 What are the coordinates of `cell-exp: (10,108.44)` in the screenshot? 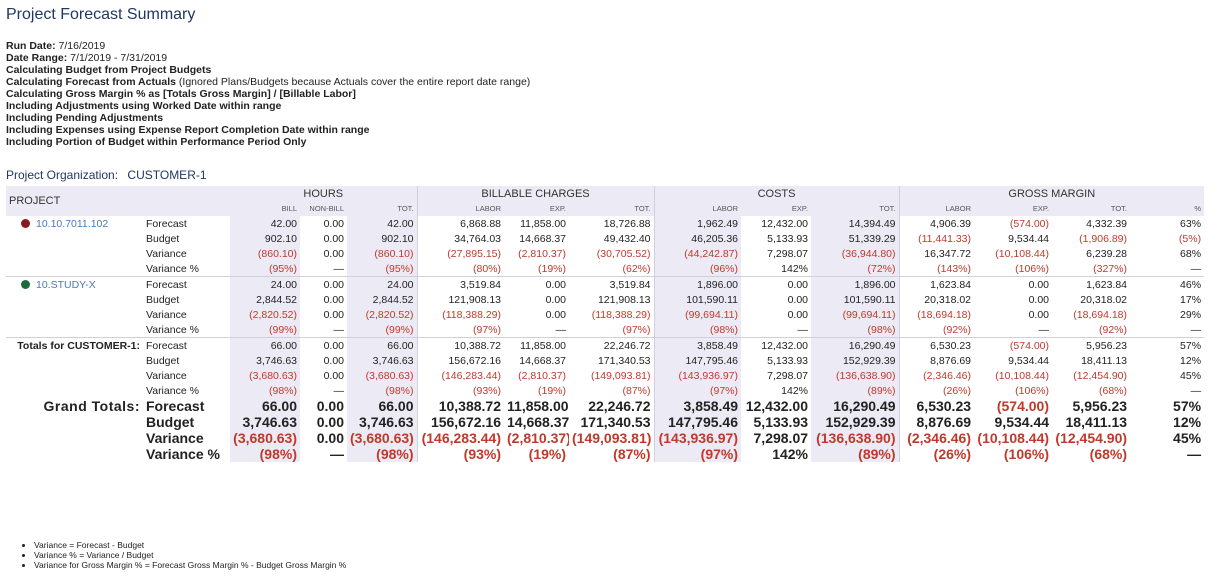 It's located at (1022, 253).